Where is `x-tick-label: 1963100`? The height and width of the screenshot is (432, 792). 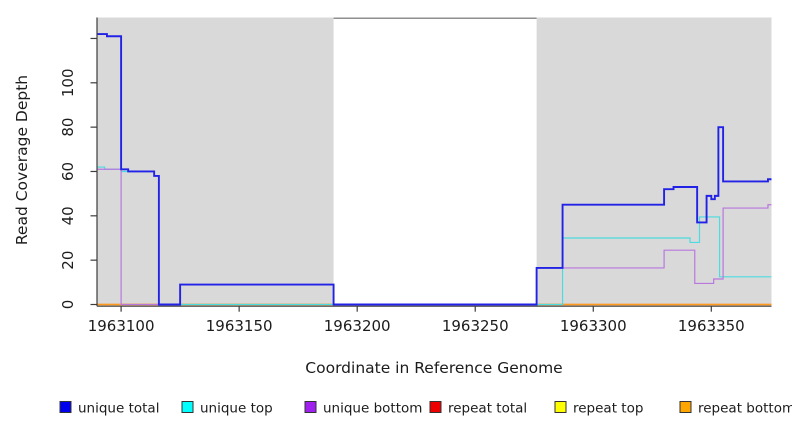 x-tick-label: 1963100 is located at coordinates (121, 326).